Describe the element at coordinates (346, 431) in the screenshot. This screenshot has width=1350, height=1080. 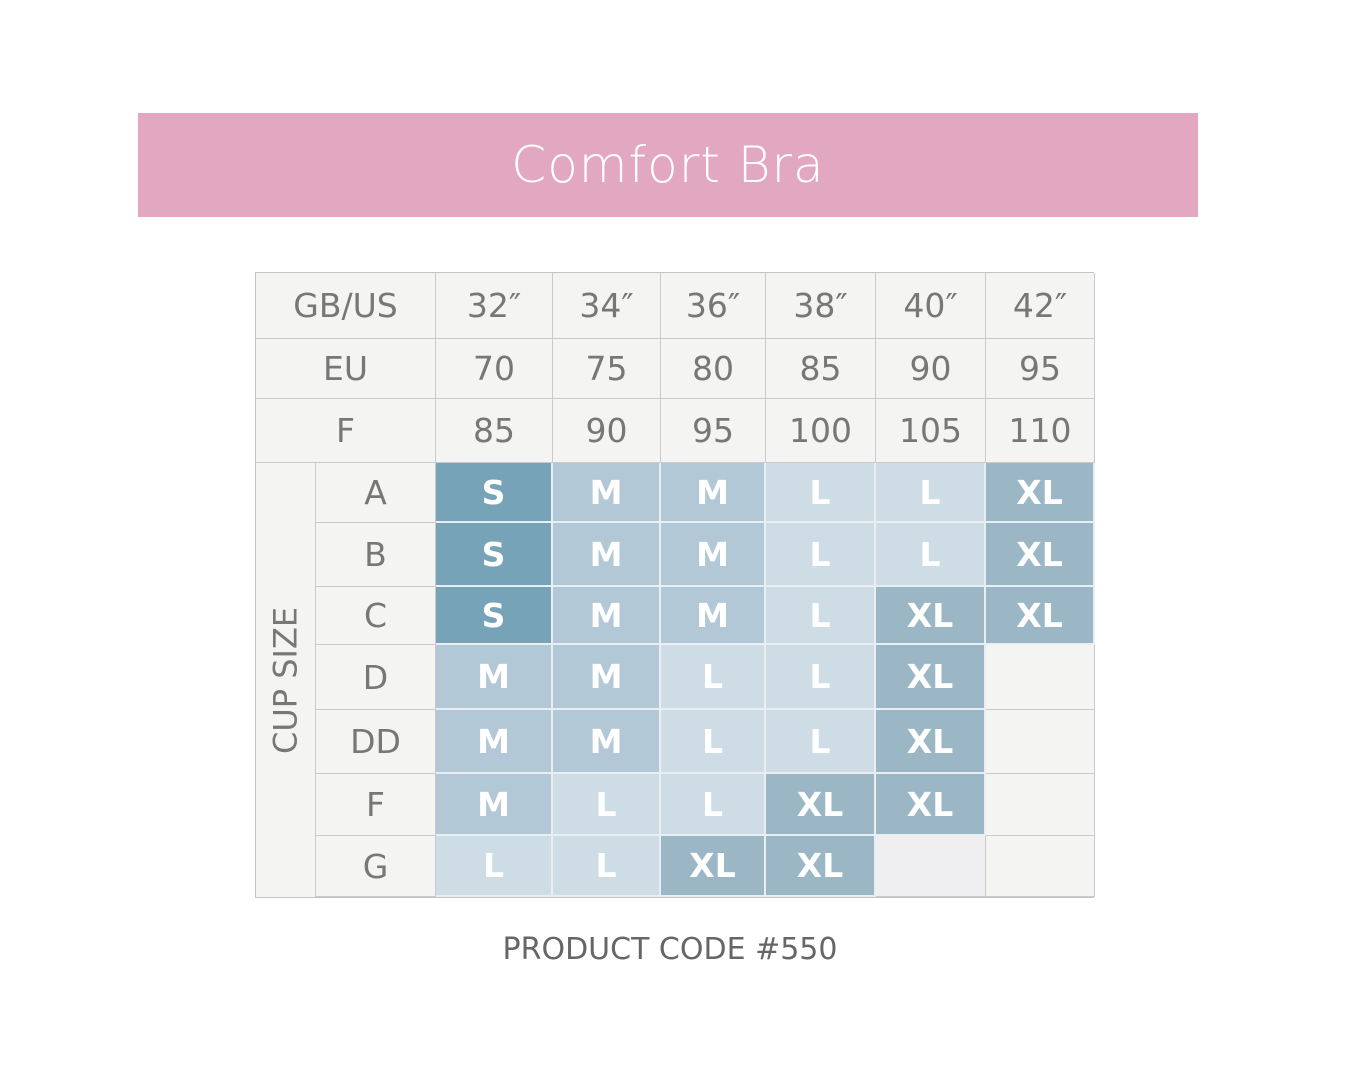
I see `header-row-label: F` at that location.